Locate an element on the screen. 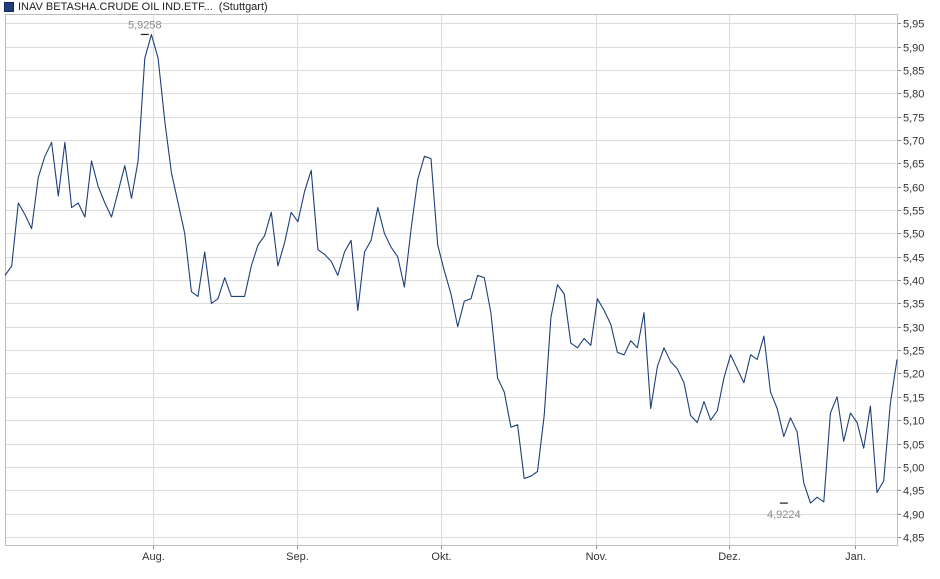  y-tick-label: 5,75 is located at coordinates (913, 119).